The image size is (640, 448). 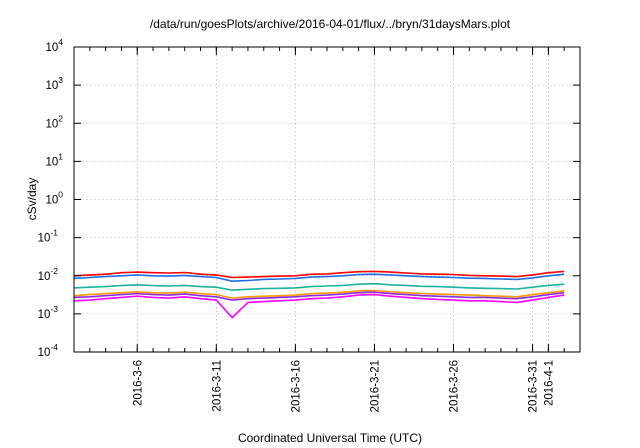 I want to click on y-tick-label: 10⁻², so click(x=48, y=274).